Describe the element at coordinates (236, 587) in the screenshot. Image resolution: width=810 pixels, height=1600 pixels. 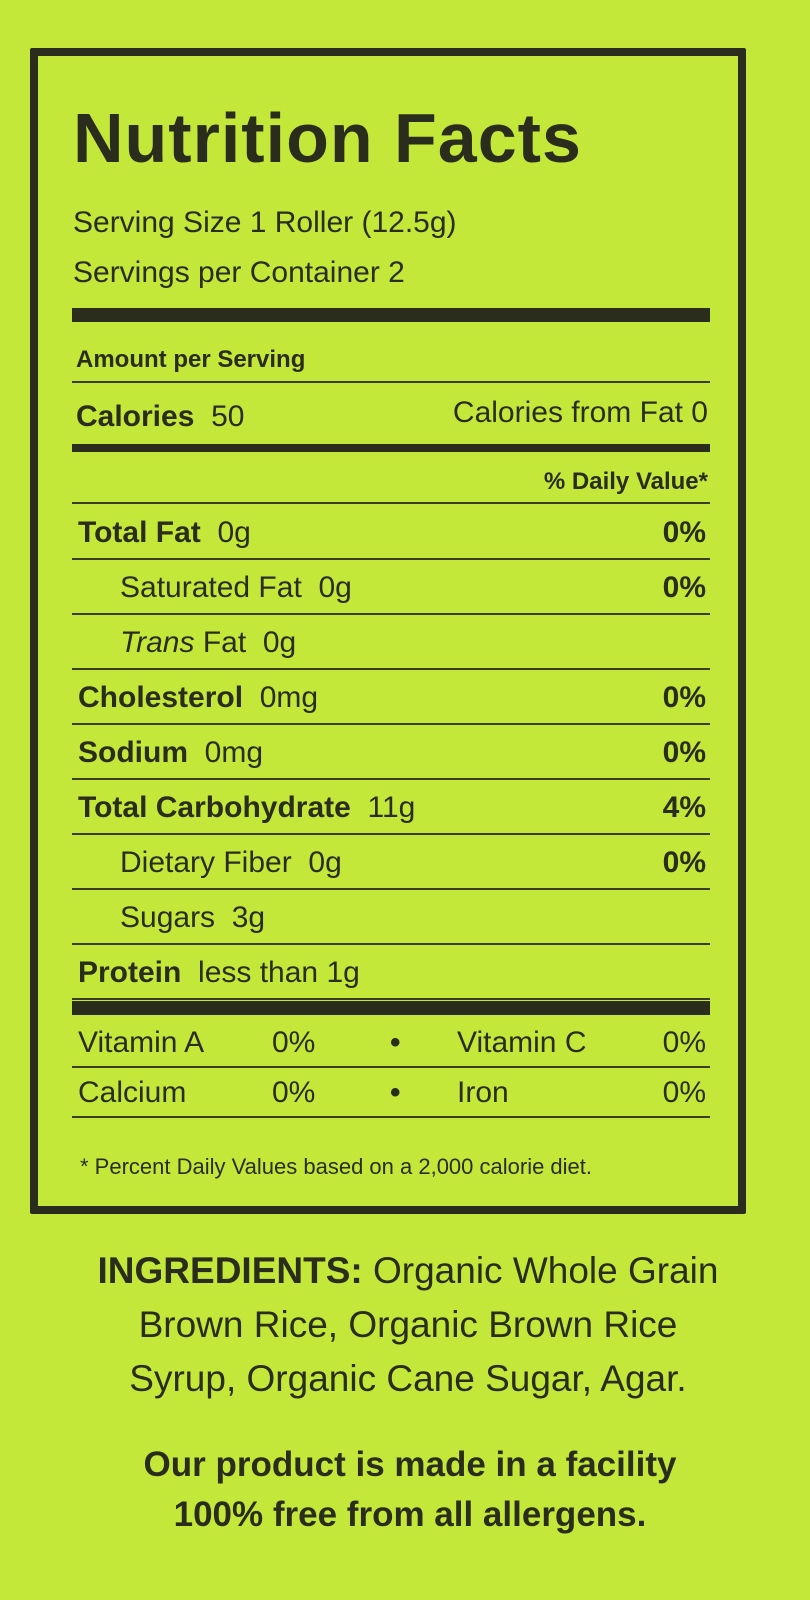
I see `nutrient-name: Saturated Fat 0g` at that location.